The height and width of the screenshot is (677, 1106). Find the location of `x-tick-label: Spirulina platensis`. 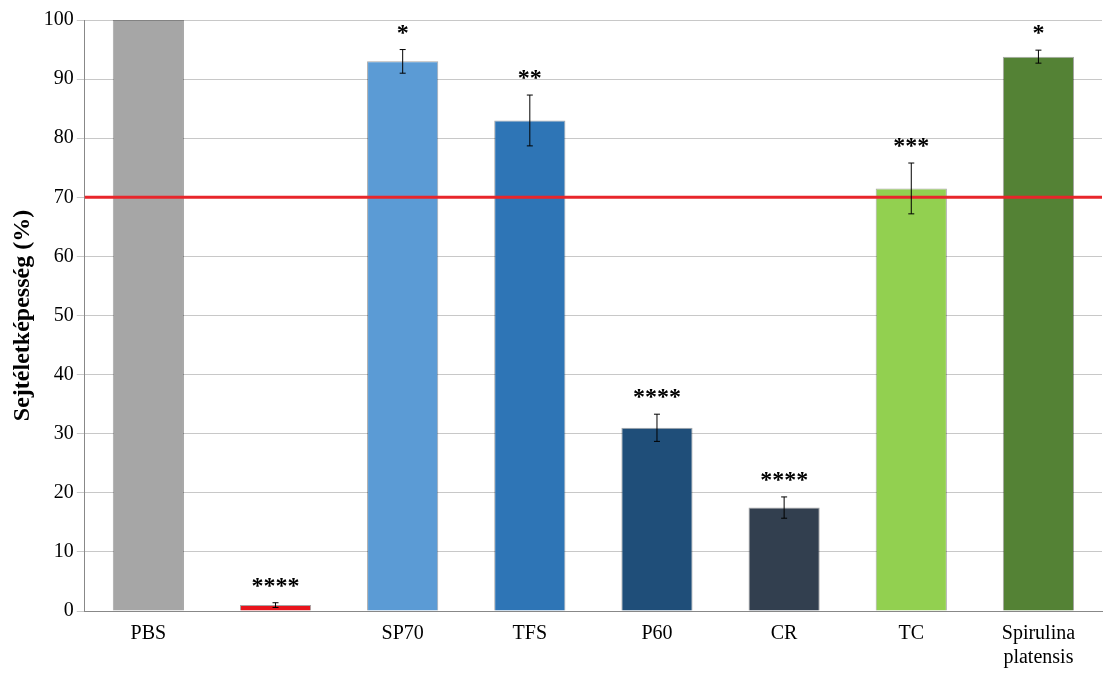

x-tick-label: Spirulina platensis is located at coordinates (1038, 645).